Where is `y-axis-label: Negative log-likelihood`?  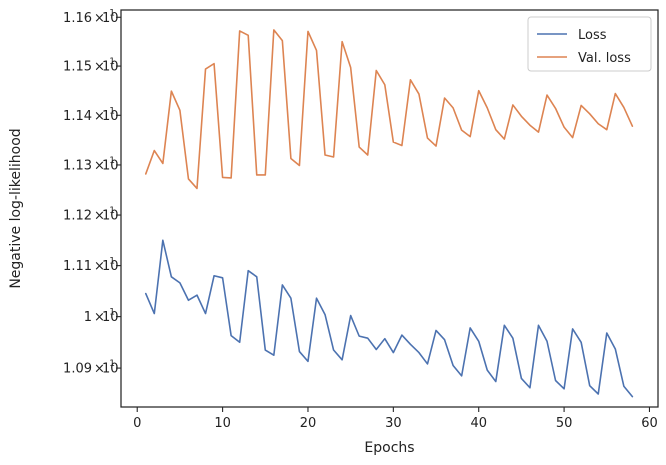 y-axis-label: Negative log-likelihood is located at coordinates (16, 208).